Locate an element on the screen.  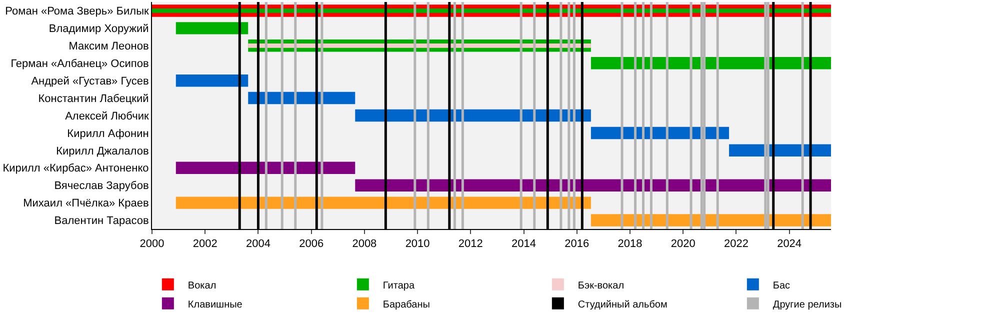
y-tick-label: Константин Лабецкий is located at coordinates (93, 98).